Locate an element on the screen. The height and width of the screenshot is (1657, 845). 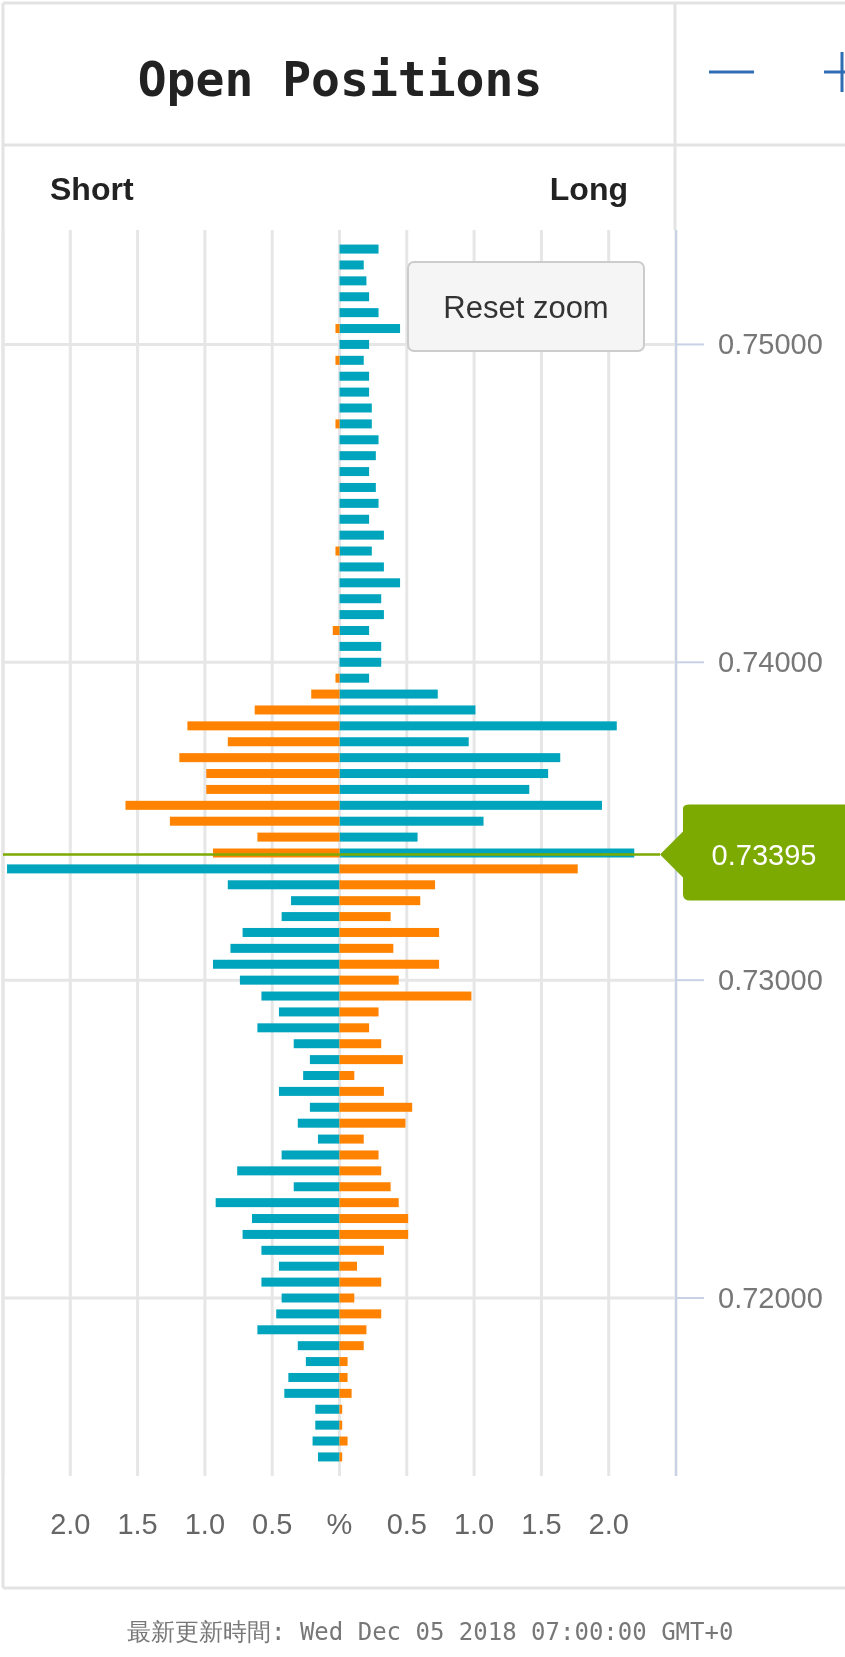
y-tick-label: 0.75000 is located at coordinates (770, 344).